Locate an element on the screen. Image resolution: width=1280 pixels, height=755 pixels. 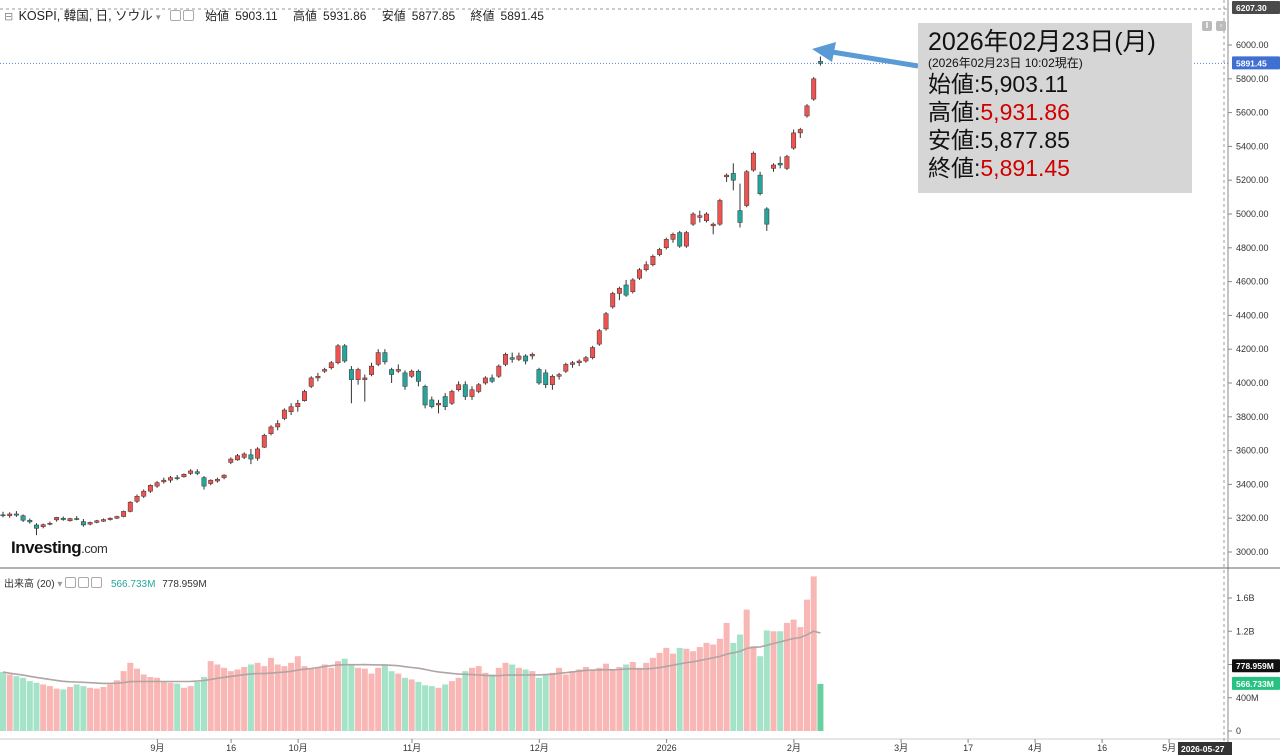
y-tick-label: 4400.00 is located at coordinates (1252, 315).